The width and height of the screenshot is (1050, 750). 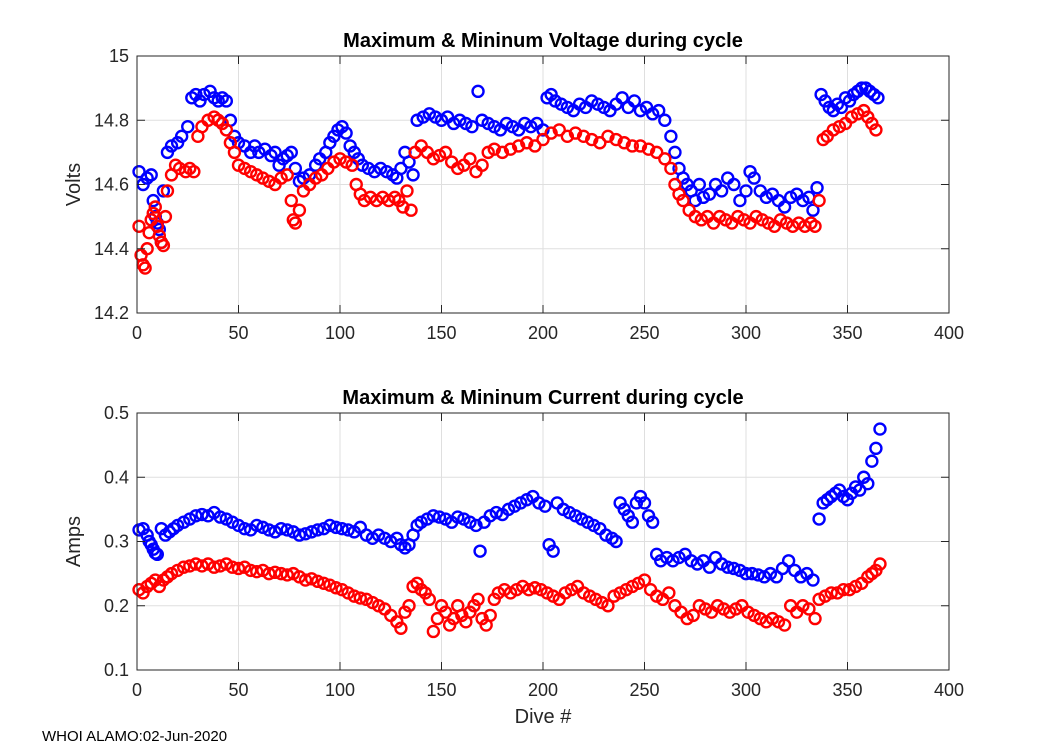 I want to click on y-tick-label: 14.2, so click(x=111, y=313).